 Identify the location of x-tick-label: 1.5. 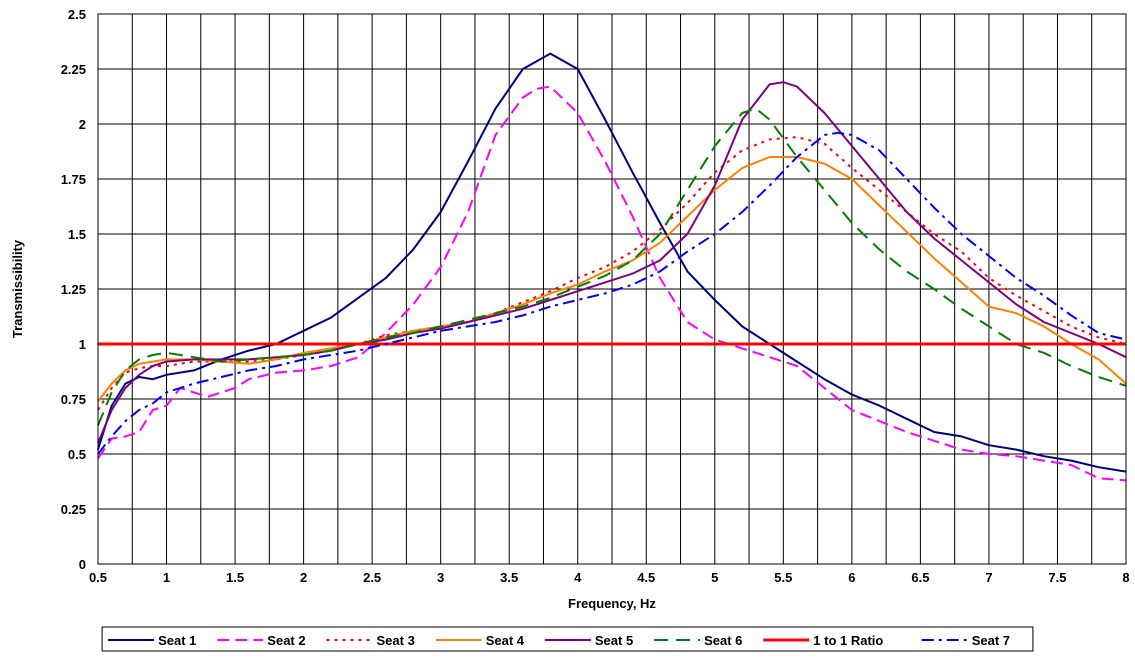
(235, 577).